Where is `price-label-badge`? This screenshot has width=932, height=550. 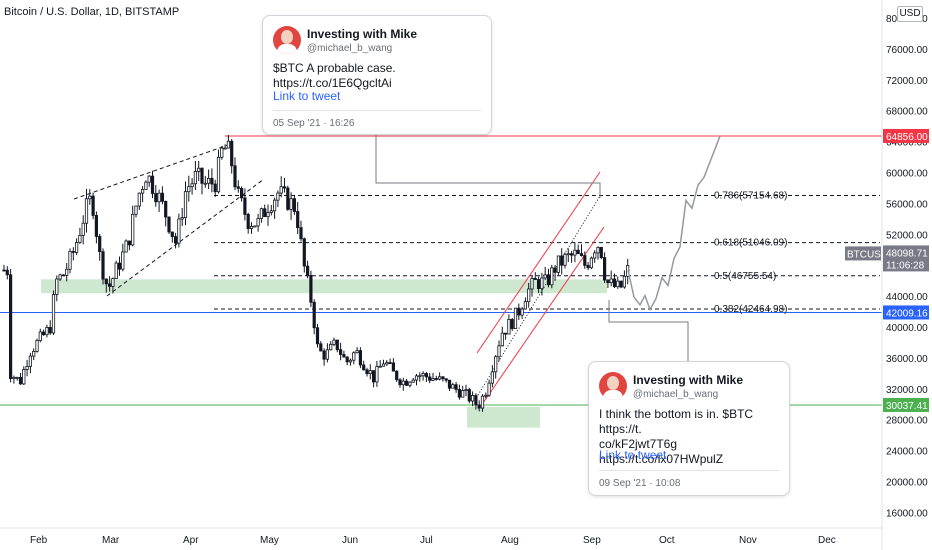
price-label-badge is located at coordinates (906, 312).